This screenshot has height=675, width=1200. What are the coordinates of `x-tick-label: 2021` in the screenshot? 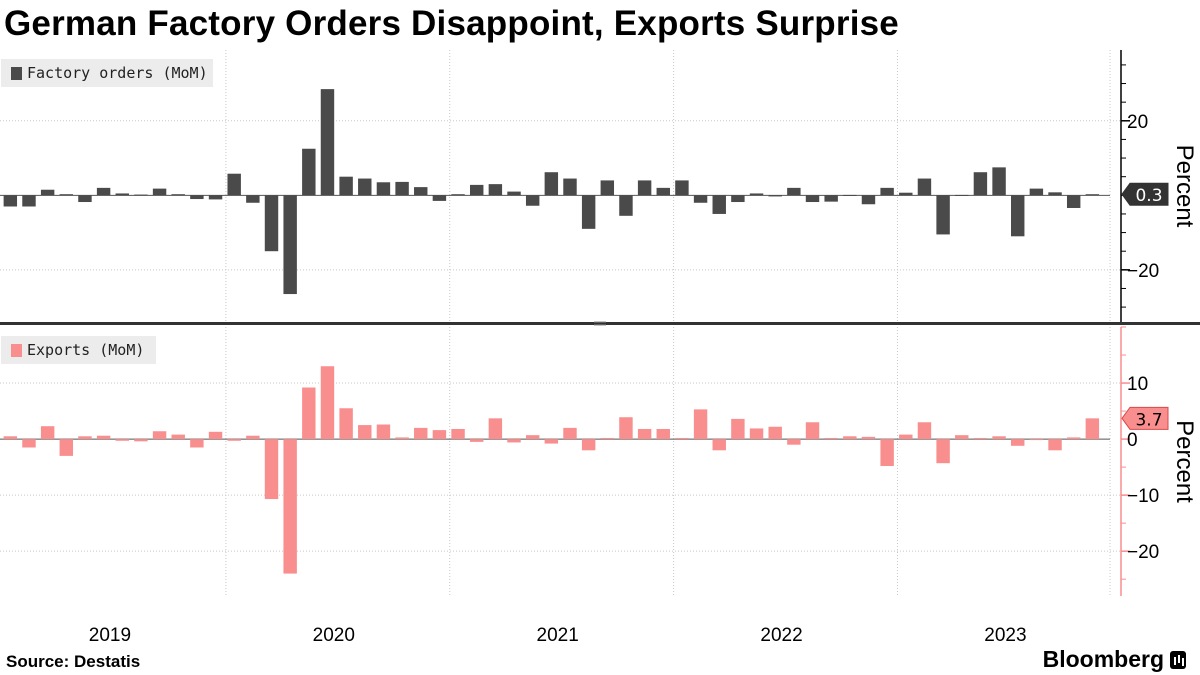 It's located at (558, 635).